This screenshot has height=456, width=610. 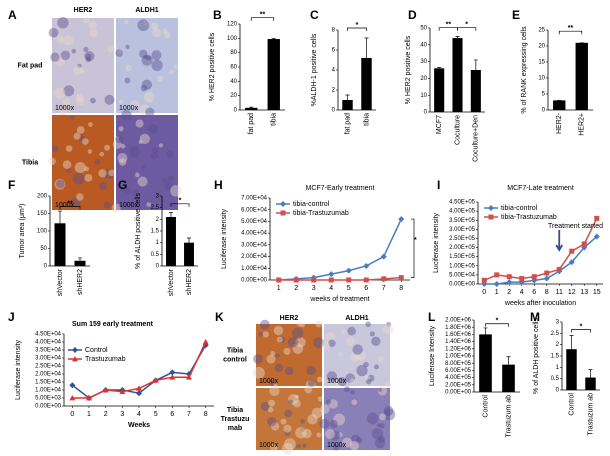 I want to click on x-tick-label: 1, so click(x=279, y=288).